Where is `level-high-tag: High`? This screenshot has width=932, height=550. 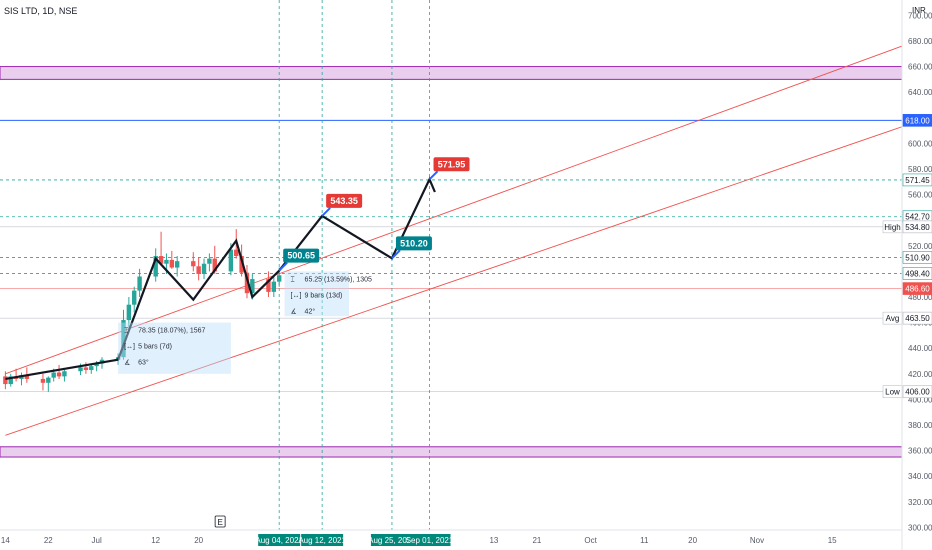 level-high-tag: High is located at coordinates (892, 227).